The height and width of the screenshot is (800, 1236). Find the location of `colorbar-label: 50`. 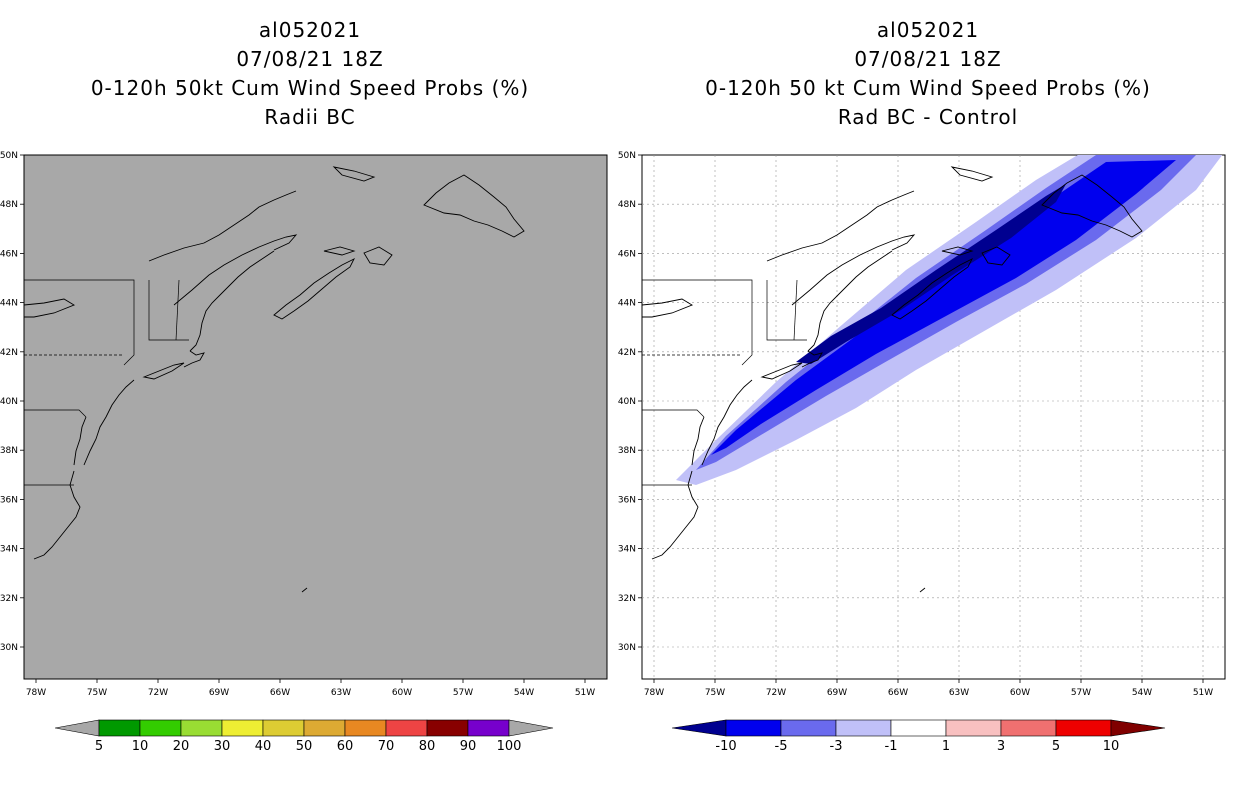

colorbar-label: 50 is located at coordinates (304, 746).